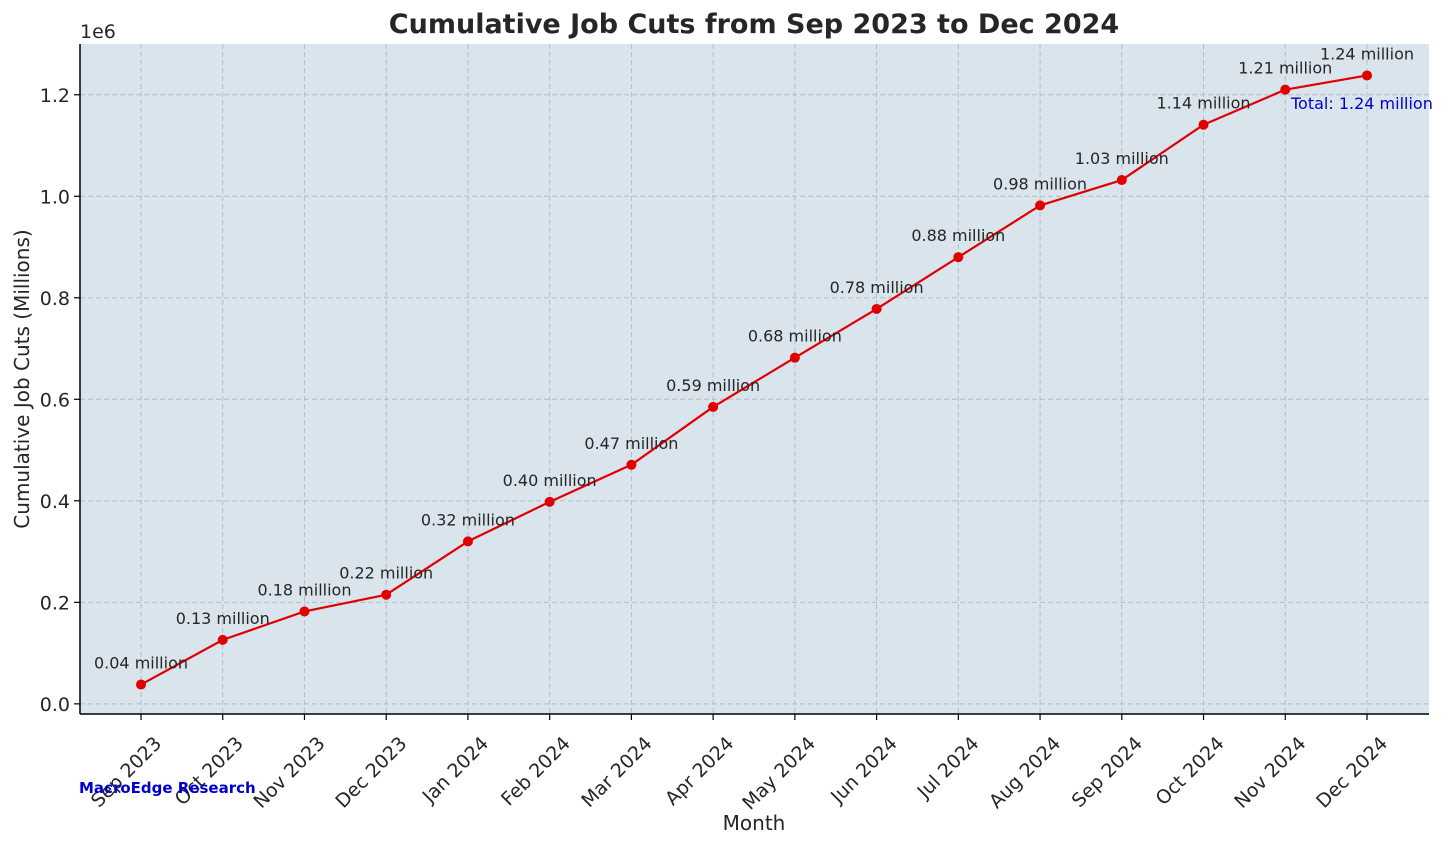  Describe the element at coordinates (1122, 158) in the screenshot. I see `data-label: 1.03 million` at that location.